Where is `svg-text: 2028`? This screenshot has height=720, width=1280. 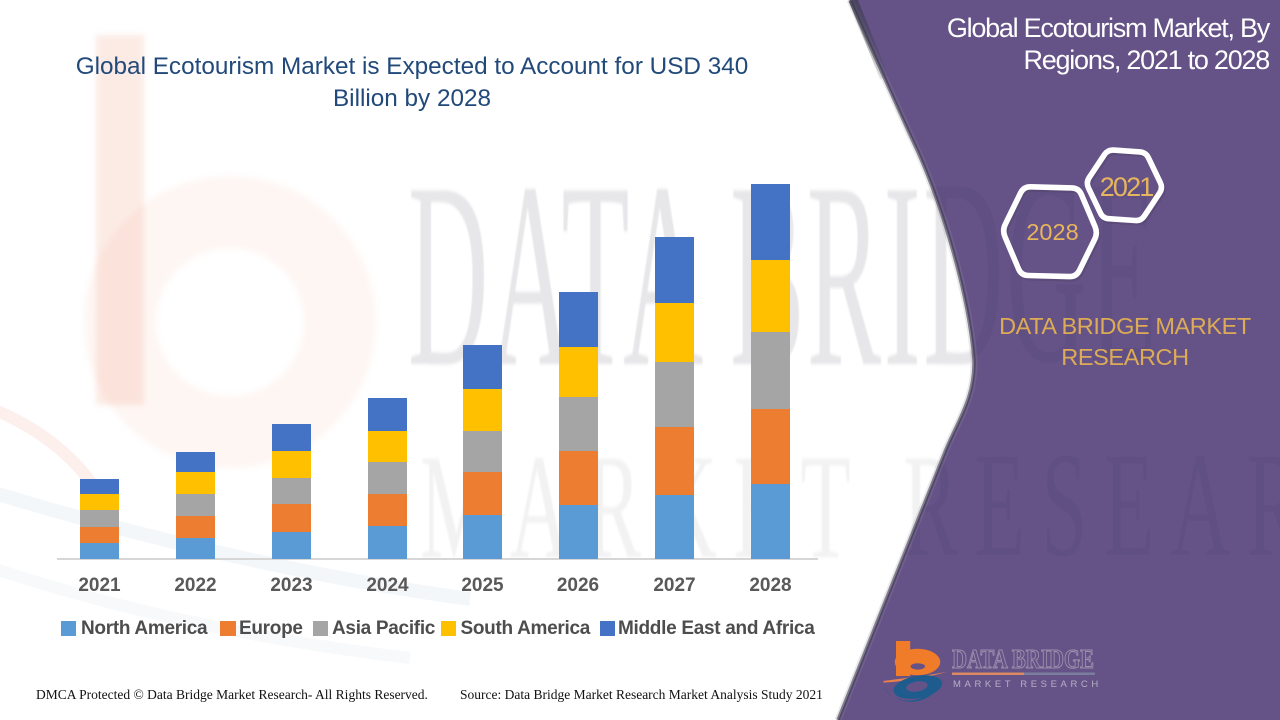
svg-text: 2028 is located at coordinates (1052, 232).